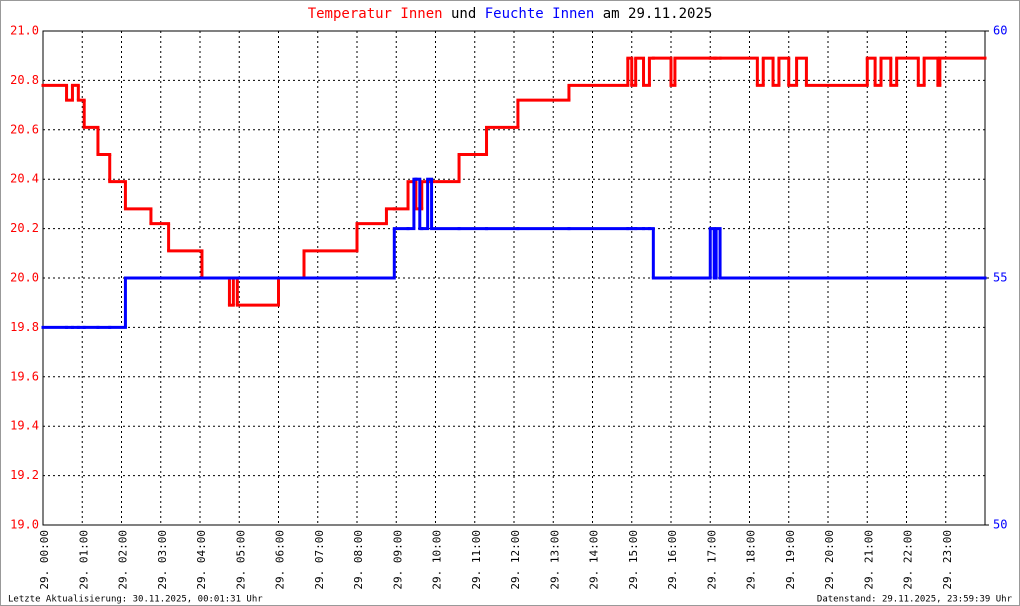 The height and width of the screenshot is (606, 1020). What do you see at coordinates (83, 560) in the screenshot?
I see `x-tick-label: 29. 01:00` at bounding box center [83, 560].